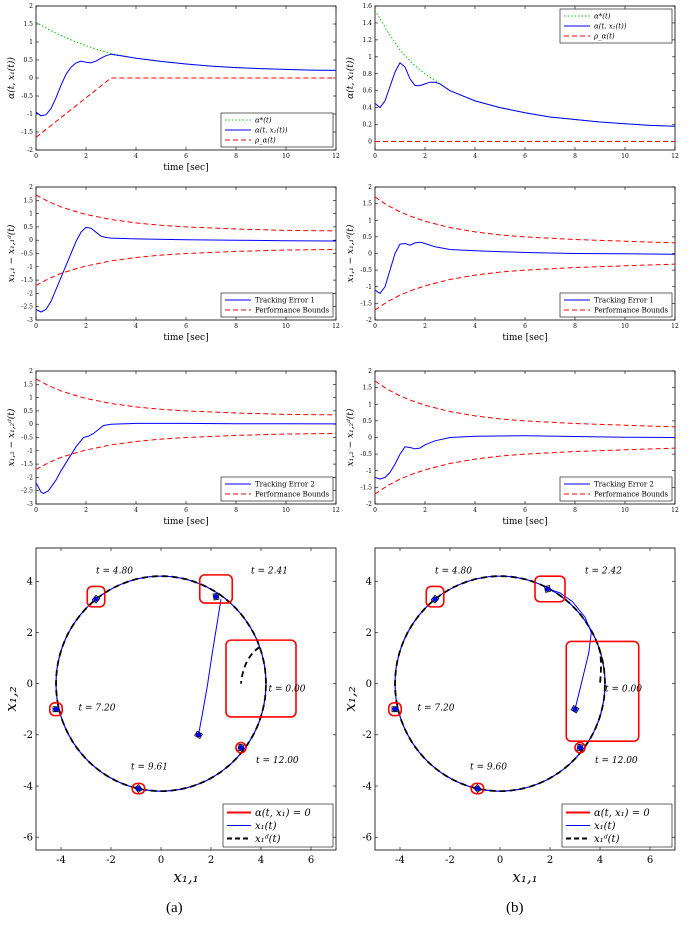 The width and height of the screenshot is (694, 926). Describe the element at coordinates (350, 437) in the screenshot. I see `y-axis-label: x₁,₂ − x₁,₂ᵈ(t)` at that location.